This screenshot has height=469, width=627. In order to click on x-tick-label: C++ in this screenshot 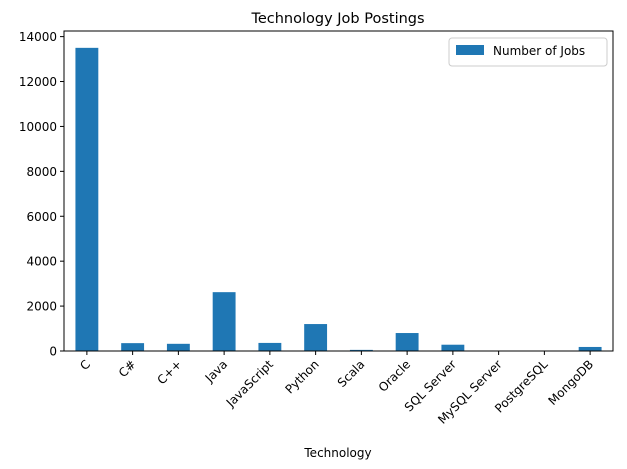, I will do `click(169, 372)`.